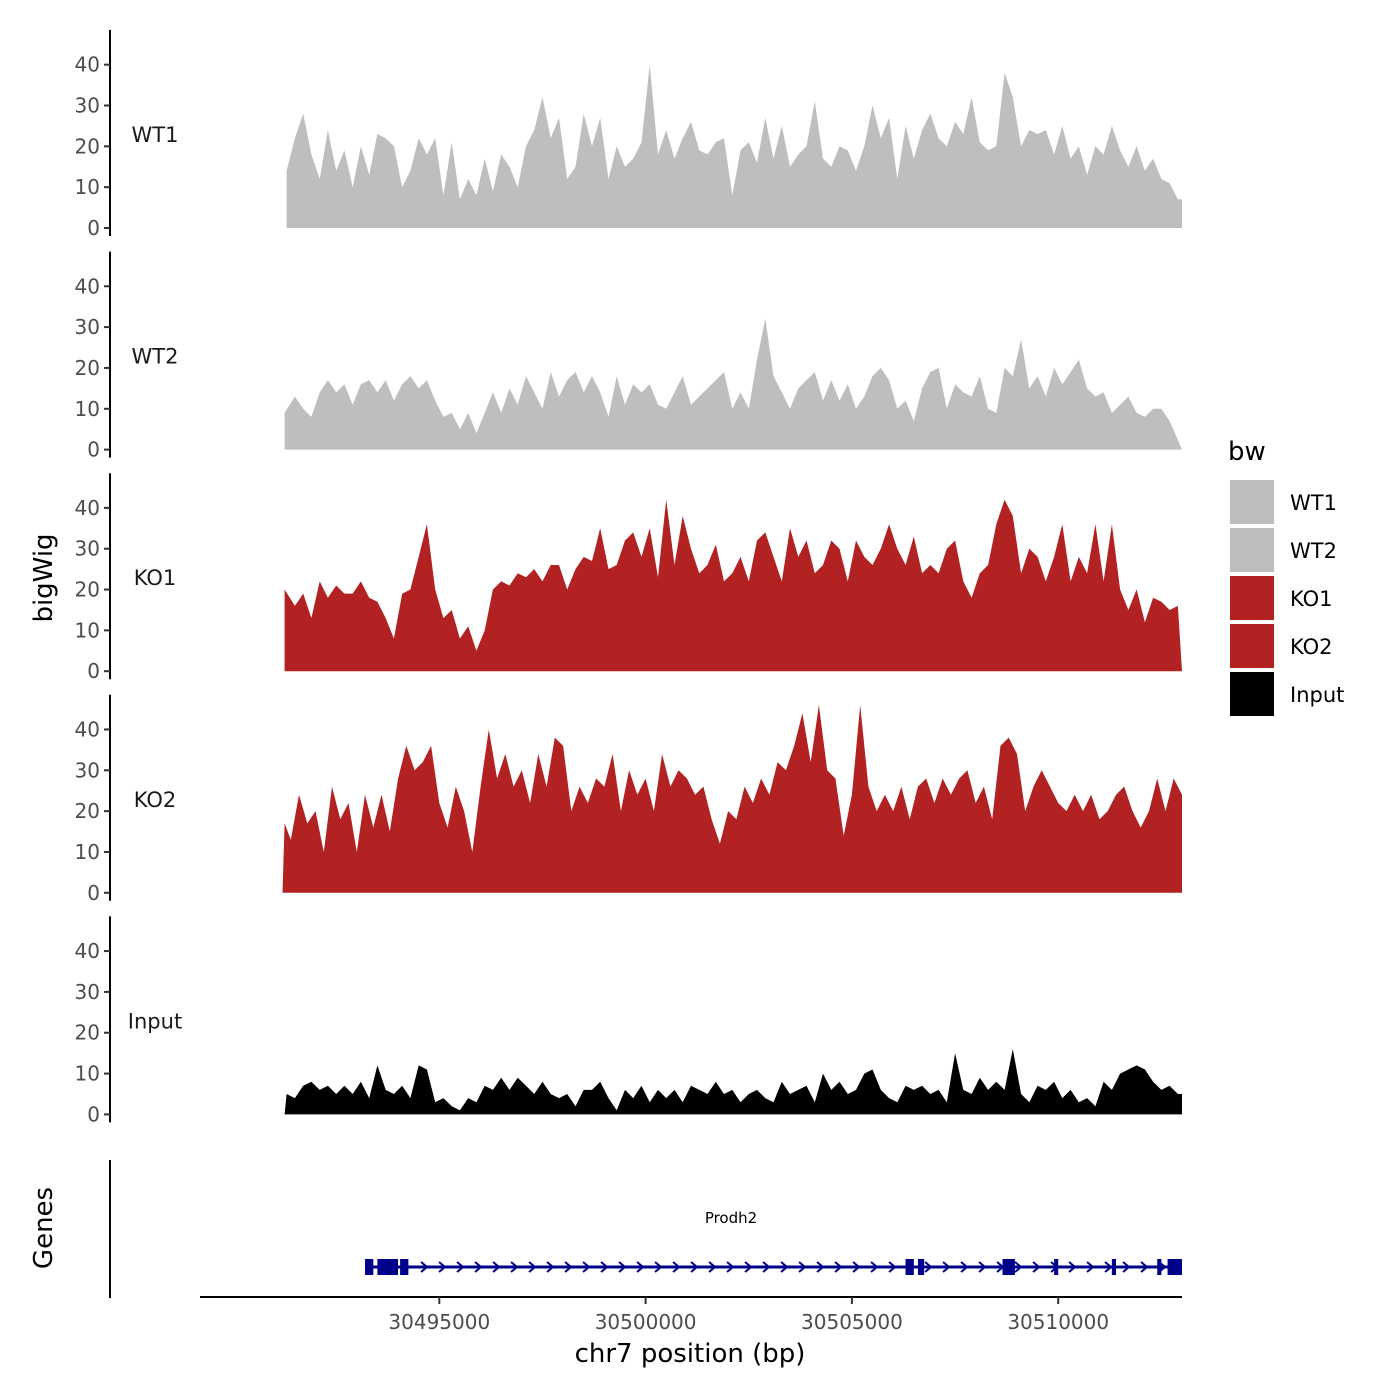 This screenshot has height=1400, width=1400. Describe the element at coordinates (439, 1322) in the screenshot. I see `x-tick-label: 30495000` at that location.